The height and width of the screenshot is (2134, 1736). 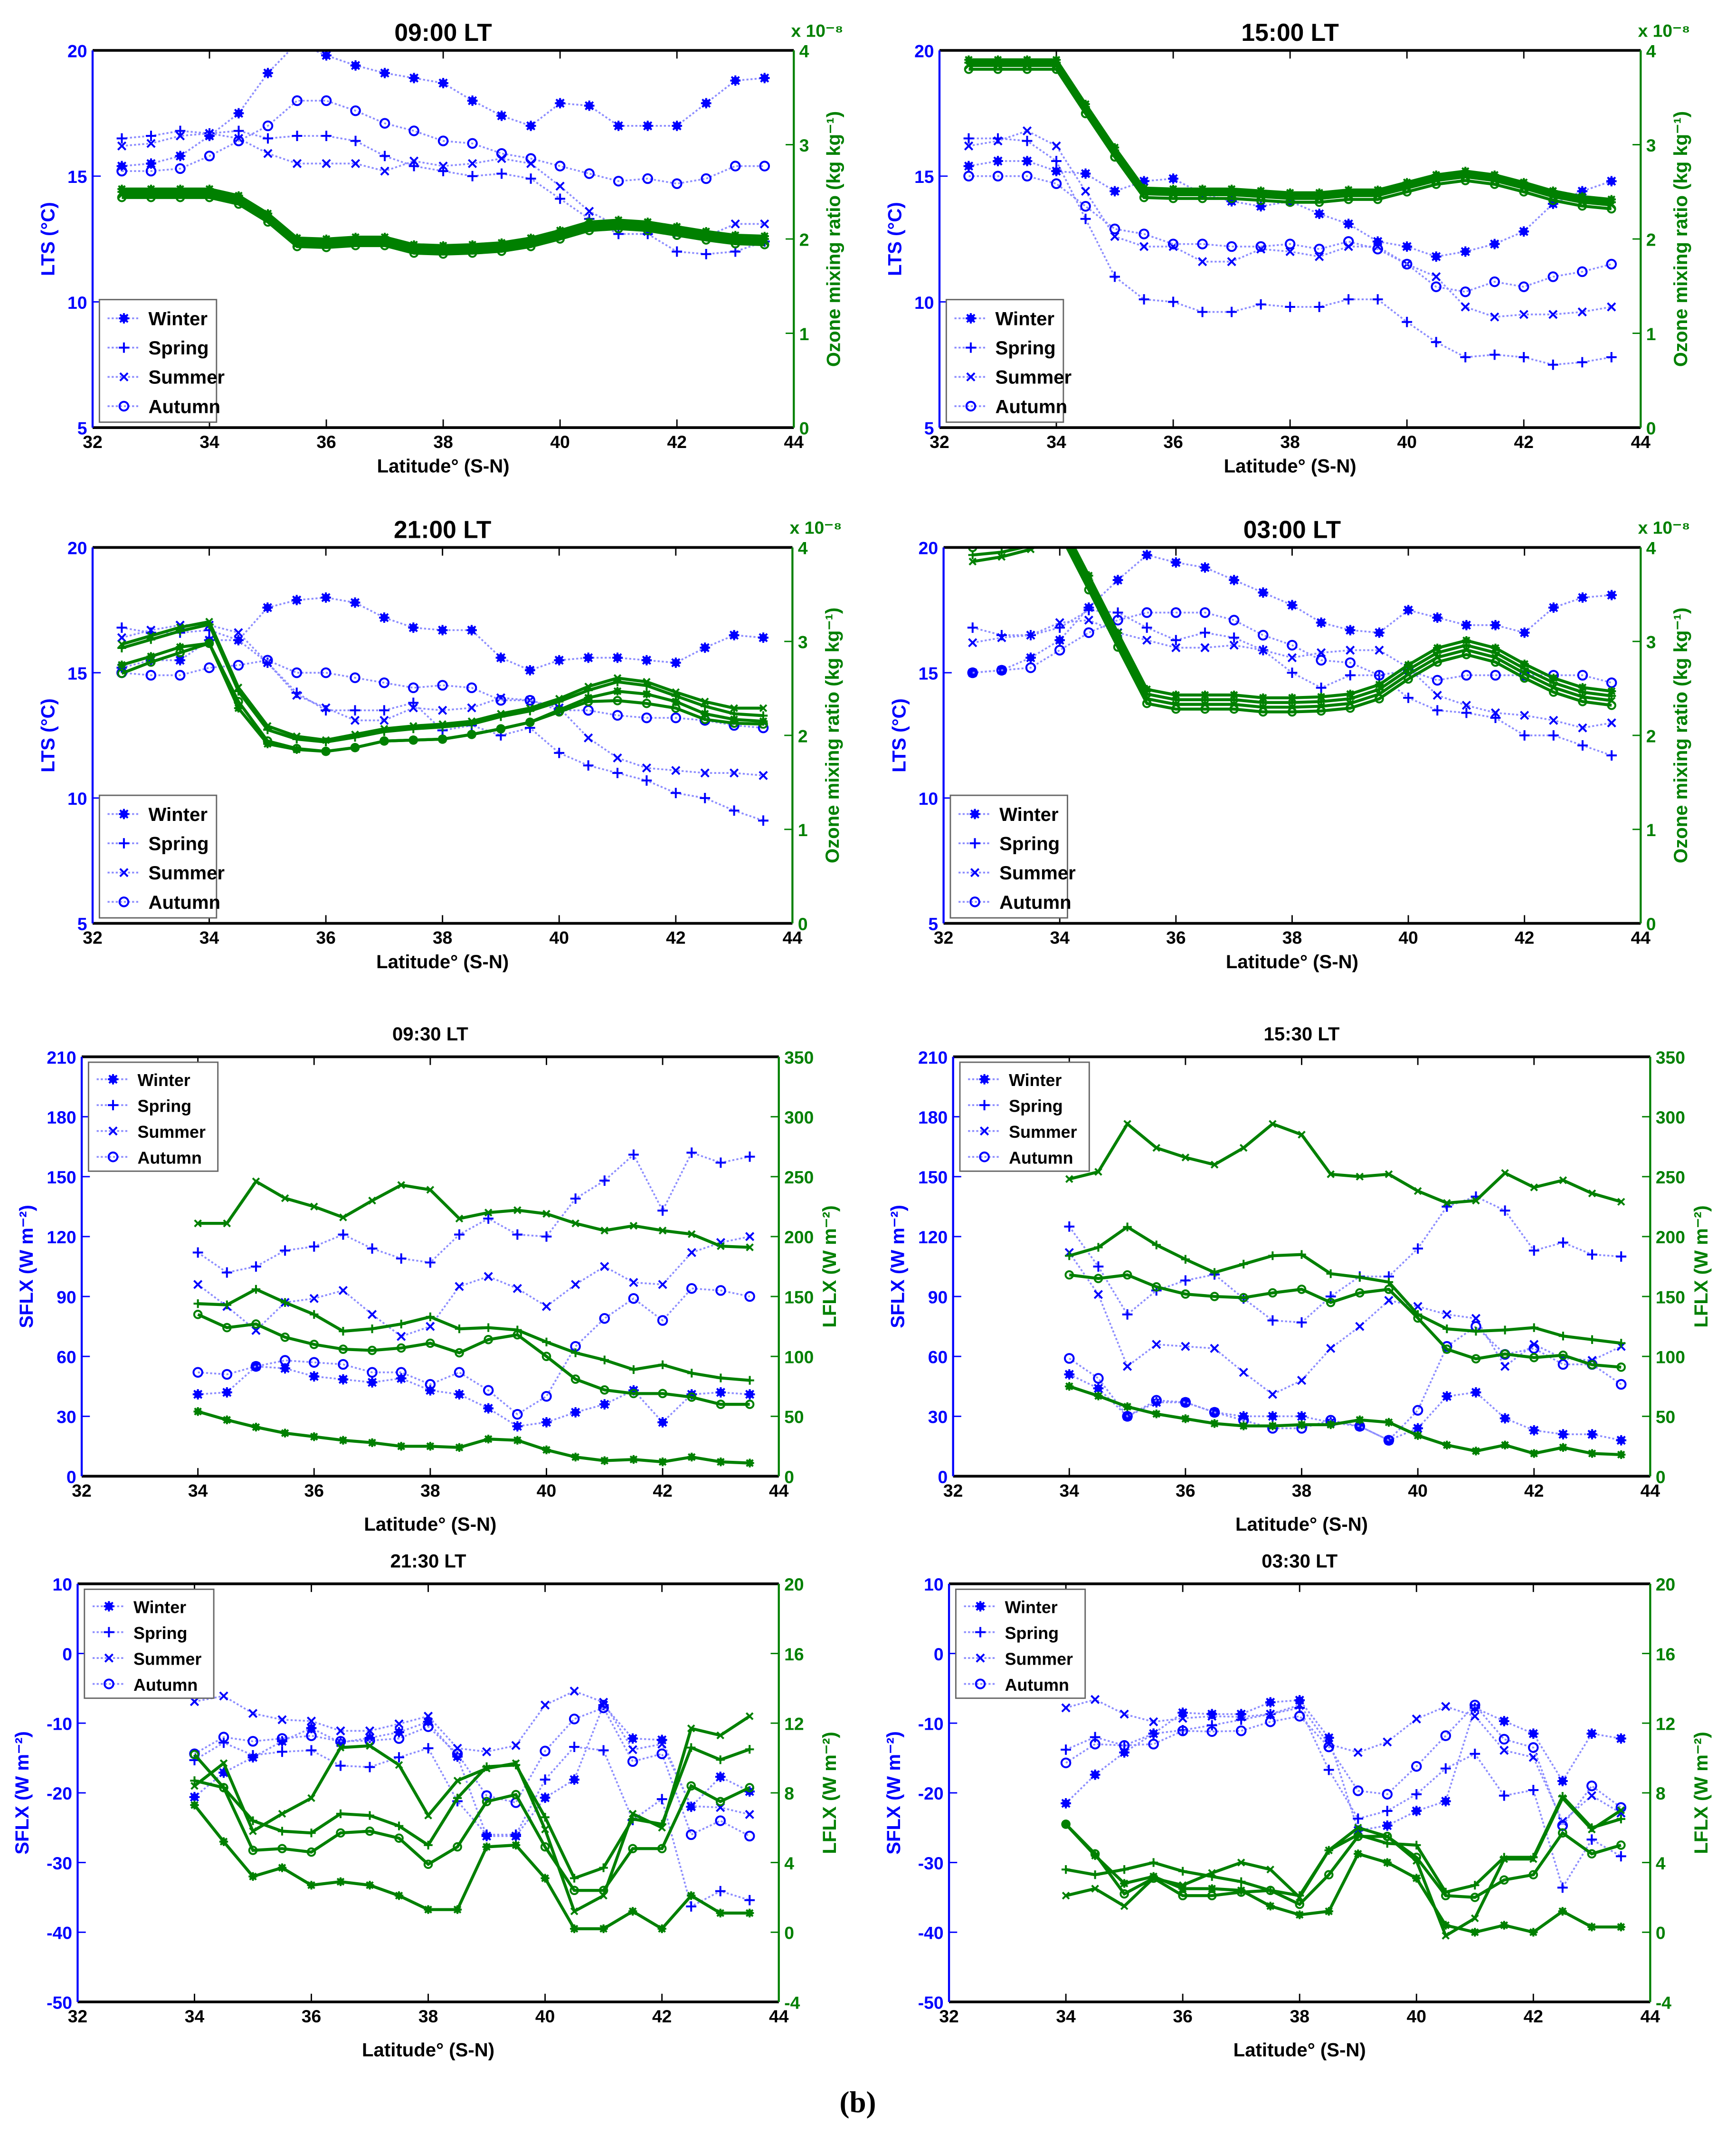 What do you see at coordinates (49, 735) in the screenshot?
I see `y-axis-label-left: LTS (°C)` at bounding box center [49, 735].